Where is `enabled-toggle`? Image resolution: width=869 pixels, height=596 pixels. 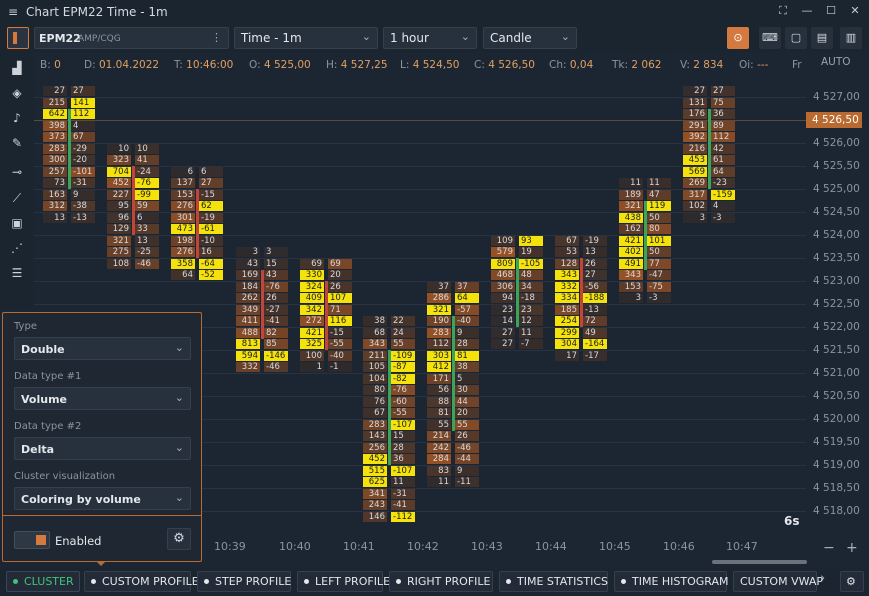 enabled-toggle is located at coordinates (32, 540).